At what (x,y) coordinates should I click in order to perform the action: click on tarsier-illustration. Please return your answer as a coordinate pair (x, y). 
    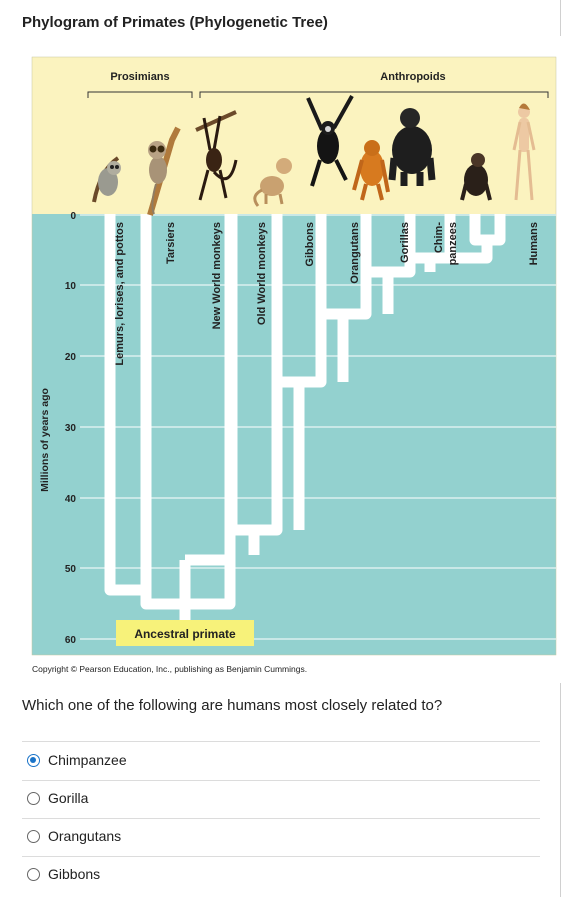
    Looking at the image, I should click on (164, 171).